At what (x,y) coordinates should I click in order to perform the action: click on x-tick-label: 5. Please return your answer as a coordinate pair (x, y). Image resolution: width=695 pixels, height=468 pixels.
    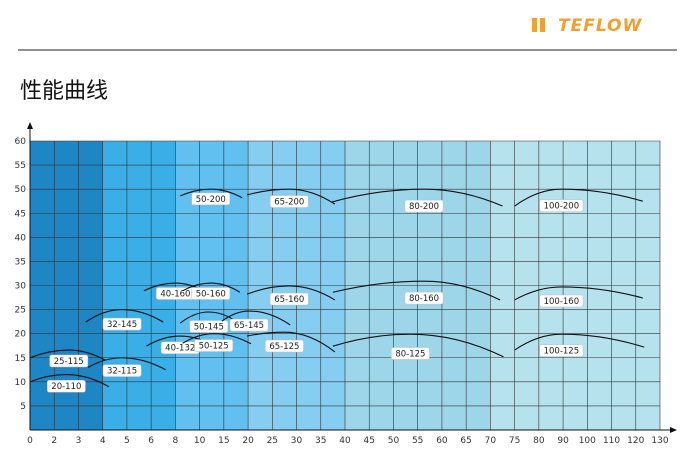
    Looking at the image, I should click on (127, 441).